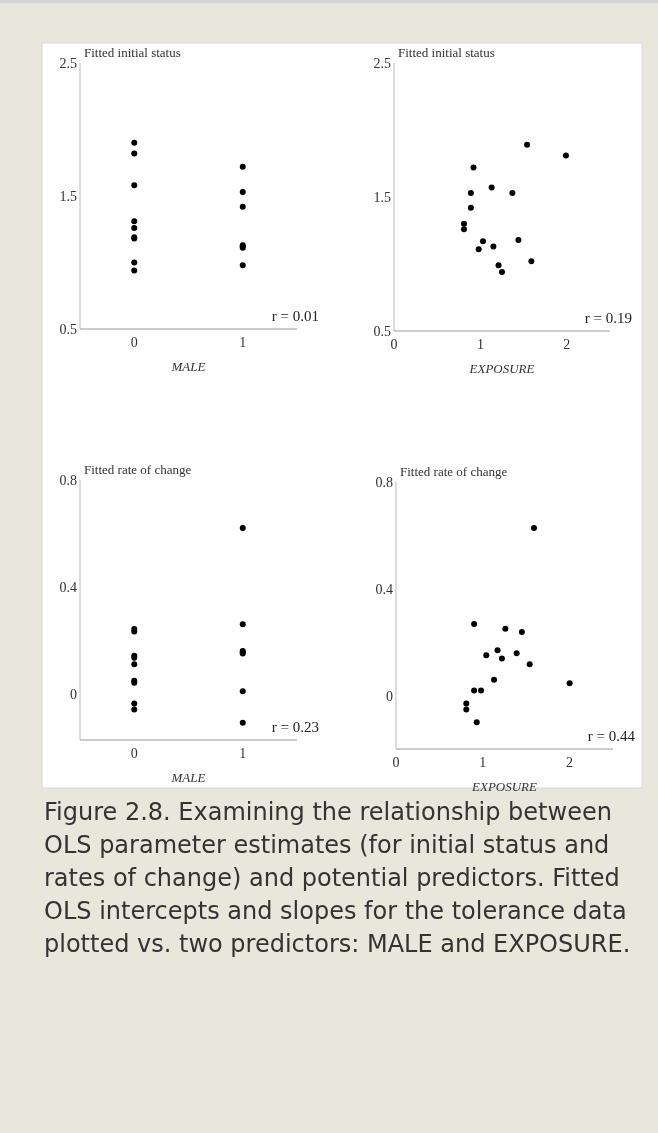 This screenshot has width=658, height=1133. I want to click on annotation: r = 0.01, so click(295, 316).